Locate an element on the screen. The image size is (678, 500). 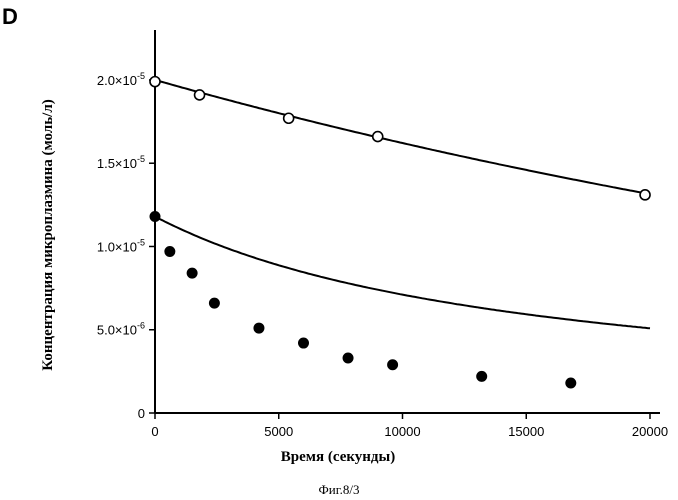
panel-label: D is located at coordinates (10, 16).